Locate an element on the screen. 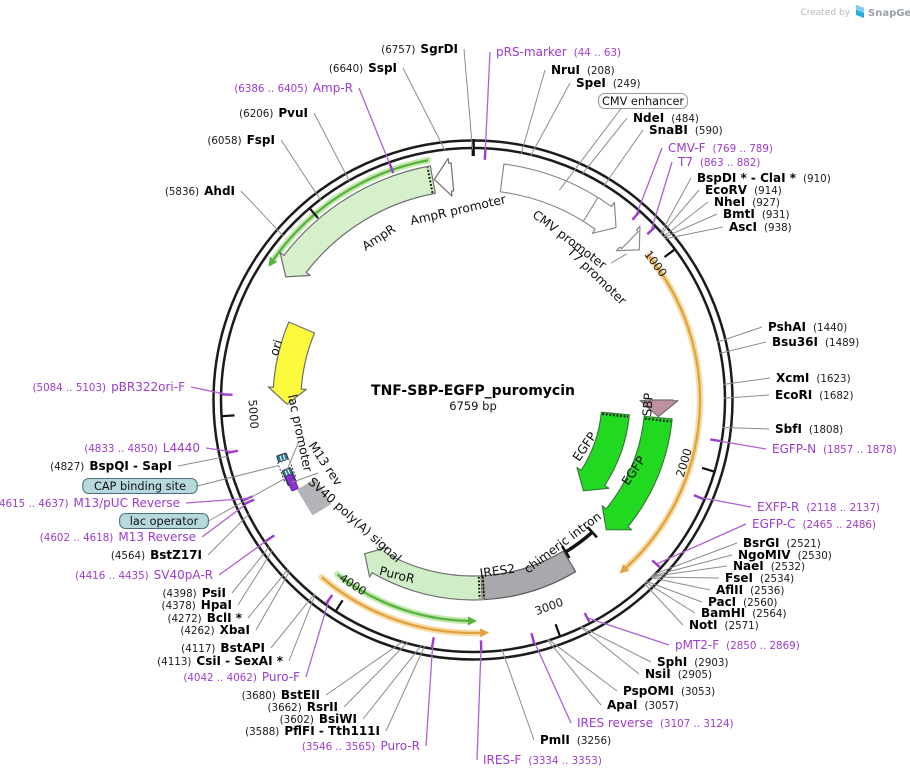  primer-label-egfp-c: EGFP-C (2465 .. 2486) is located at coordinates (814, 524).